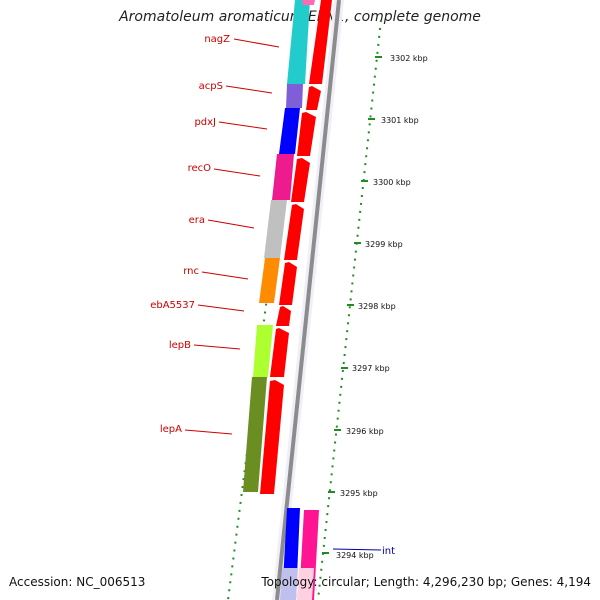  I want to click on kbp-label: 3295 kbp, so click(359, 493).